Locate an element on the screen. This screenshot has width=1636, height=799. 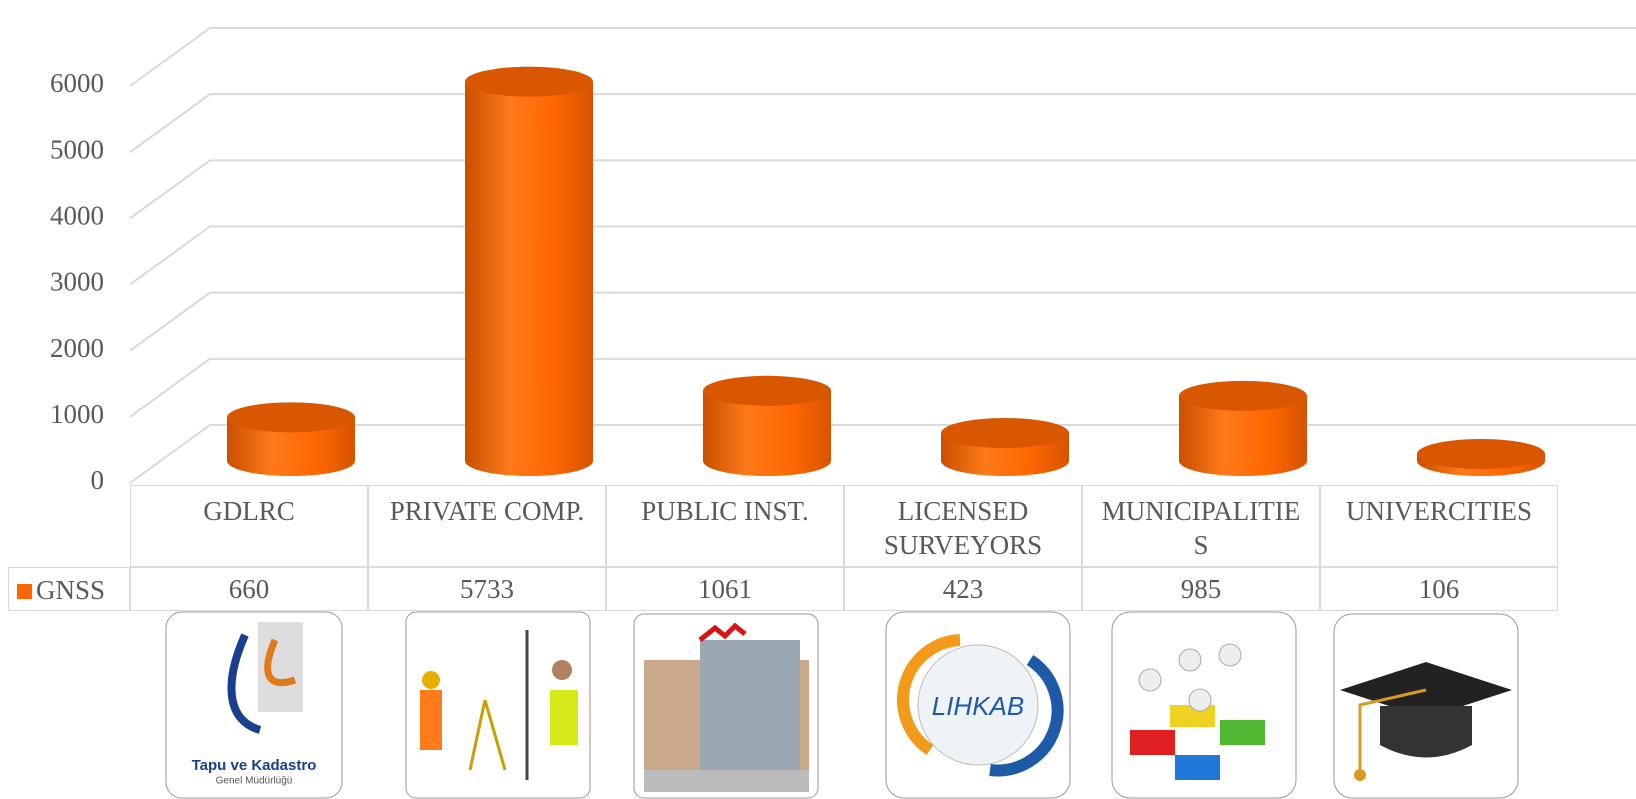
category-cell: UNIVERCITIES is located at coordinates (1439, 526).